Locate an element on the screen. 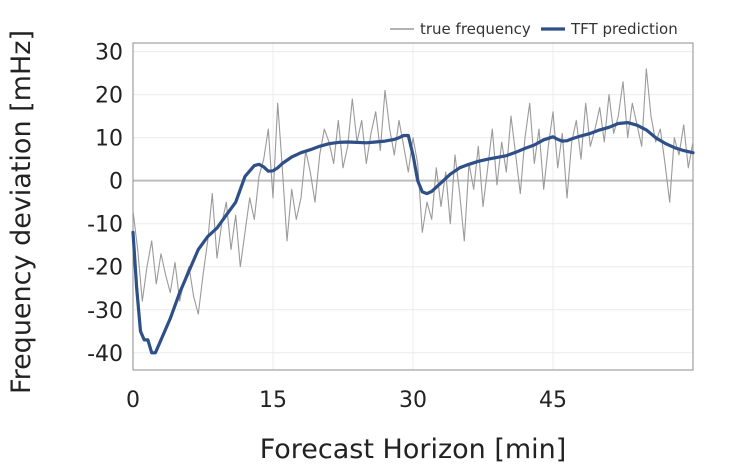 The height and width of the screenshot is (468, 737). x-tick-label: 0 is located at coordinates (133, 400).